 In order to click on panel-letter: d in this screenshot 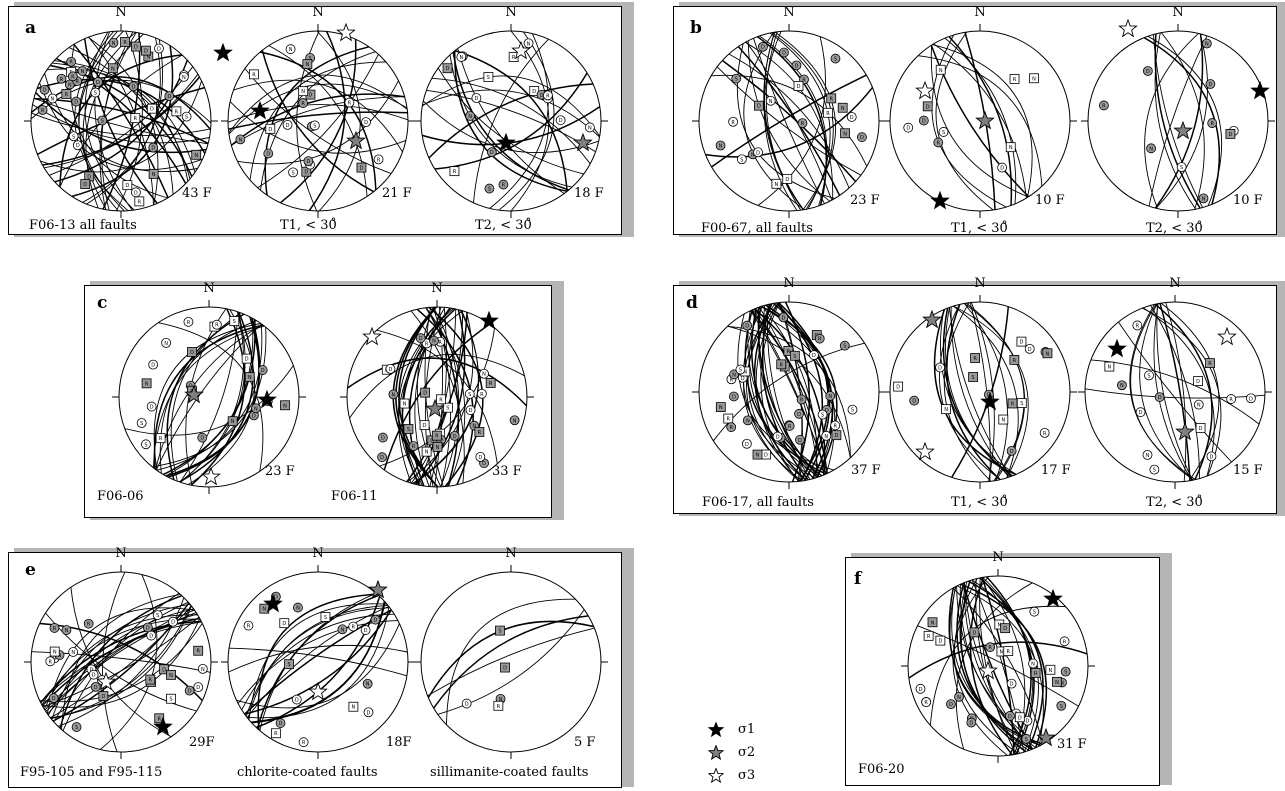, I will do `click(692, 303)`.